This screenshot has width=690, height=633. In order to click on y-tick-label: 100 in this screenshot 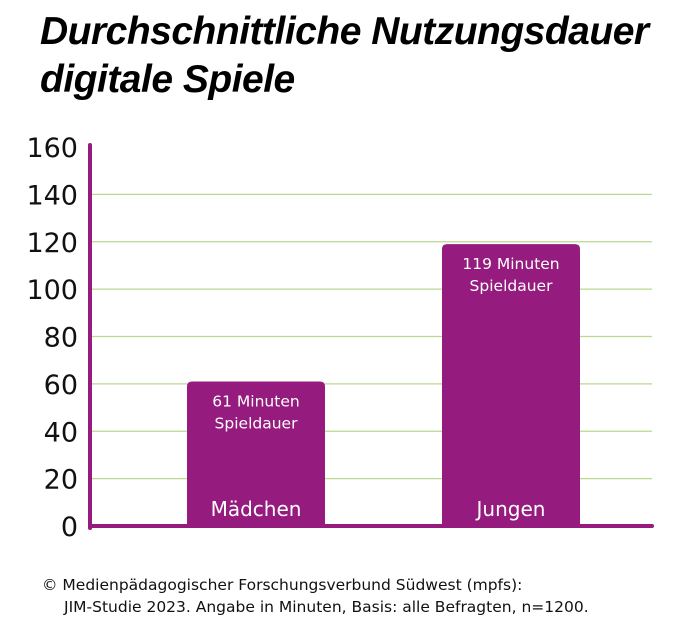, I will do `click(52, 290)`.